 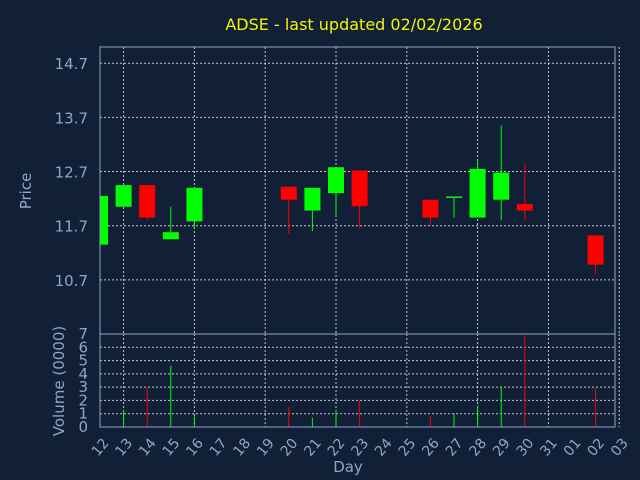 I want to click on day-tick-label: 25, so click(x=408, y=448).